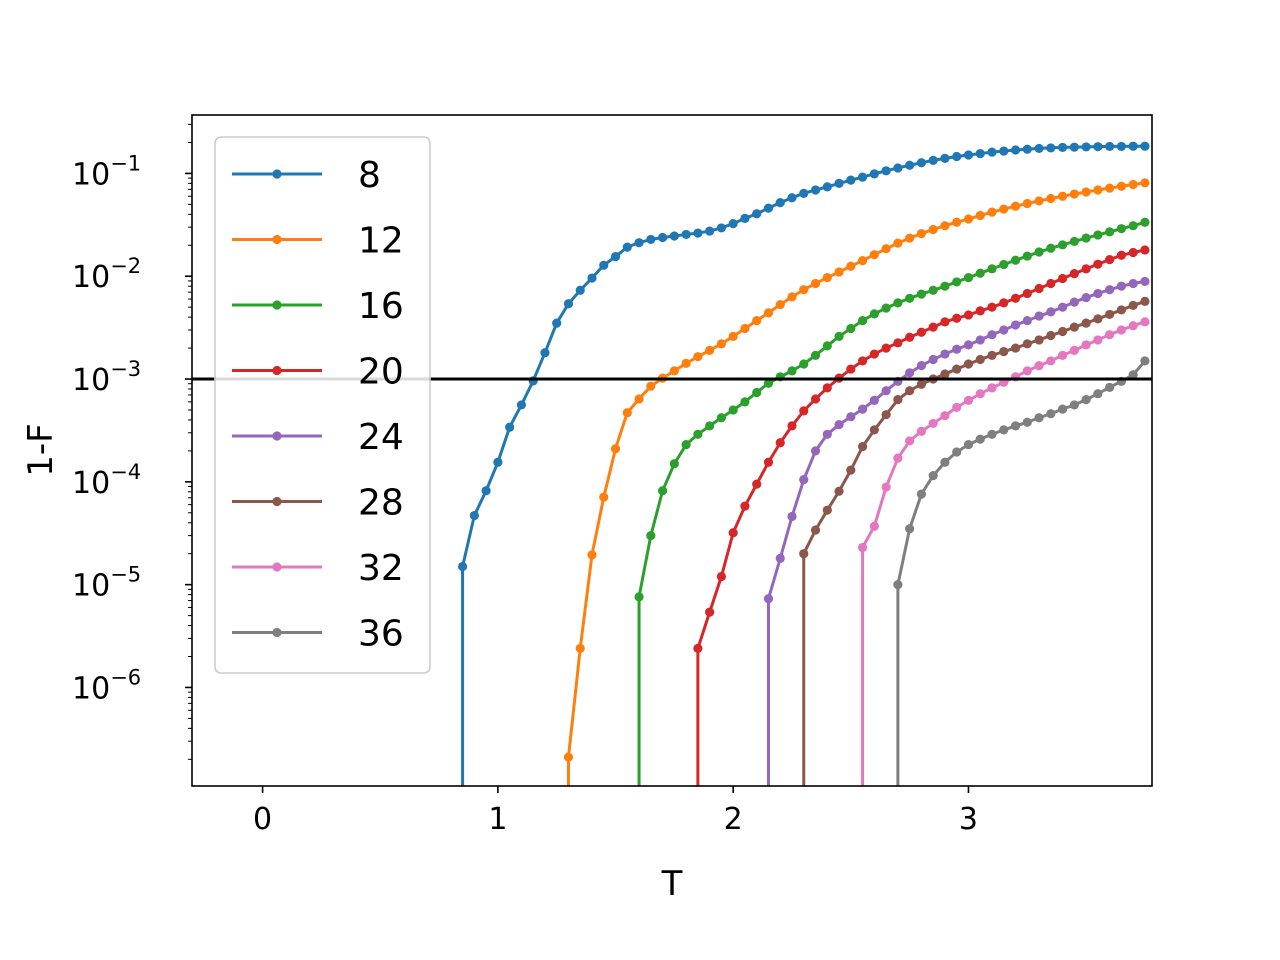  I want to click on legend-label: 28, so click(381, 503).